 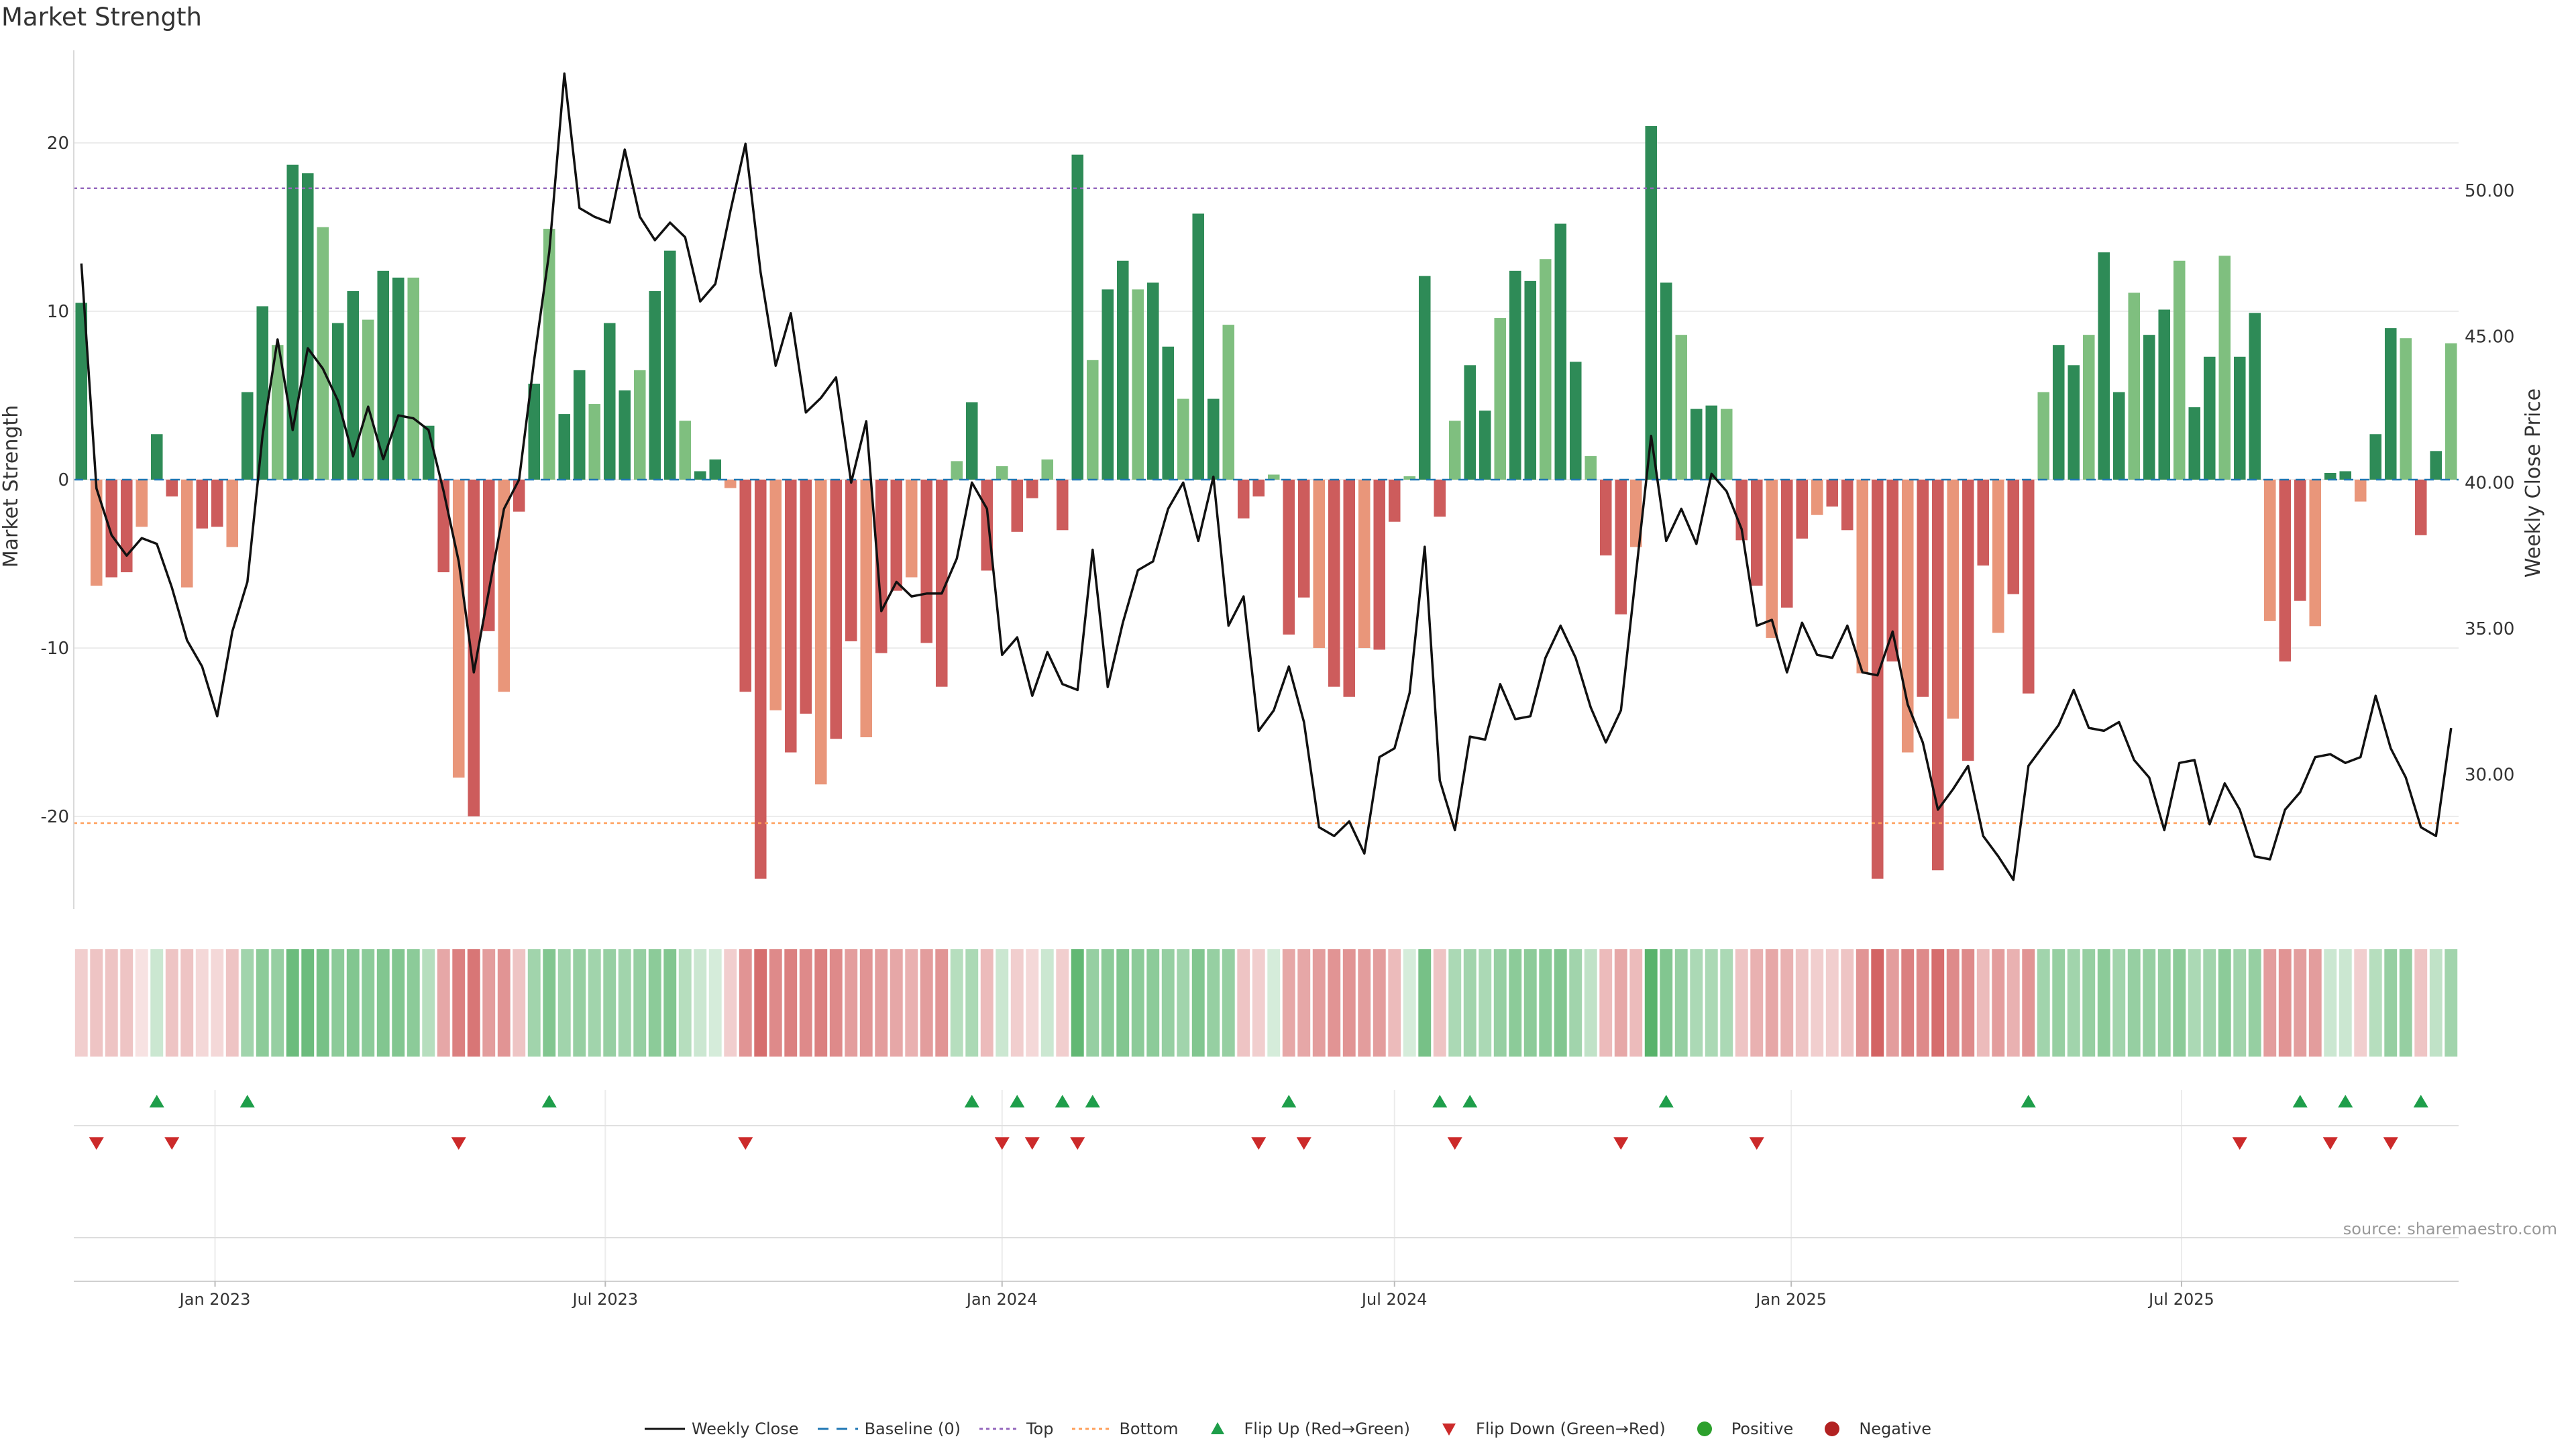 I want to click on legend-item-negative: Negative, so click(x=1871, y=1428).